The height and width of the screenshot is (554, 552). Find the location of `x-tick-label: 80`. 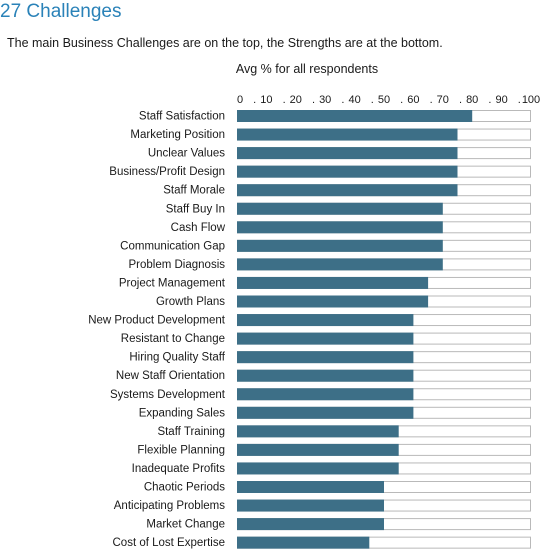

x-tick-label: 80 is located at coordinates (472, 100).